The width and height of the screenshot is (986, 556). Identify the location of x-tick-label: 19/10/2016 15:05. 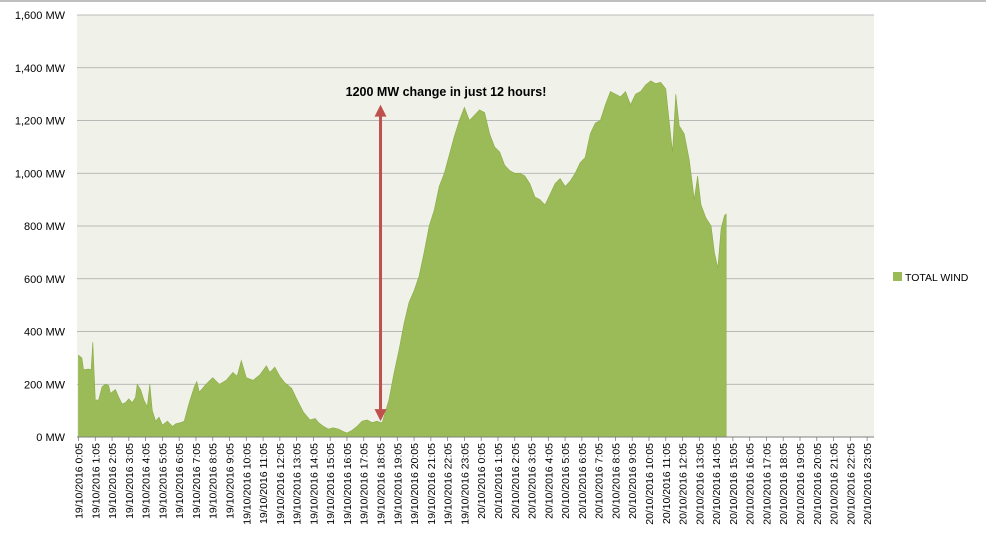
(331, 484).